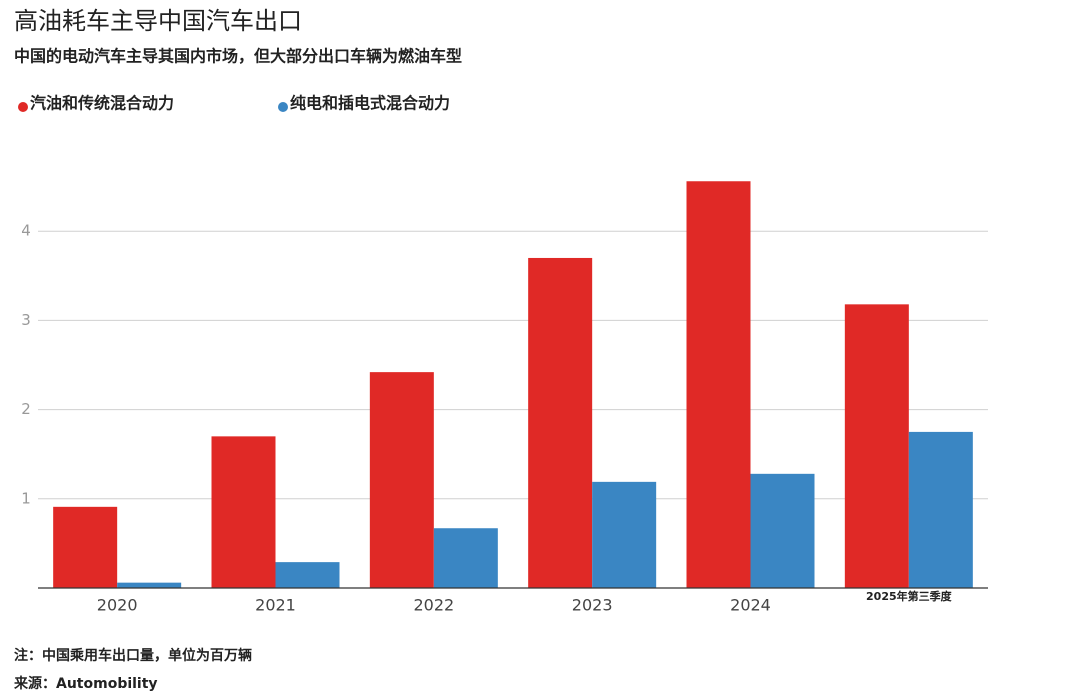 This screenshot has width=1080, height=699. I want to click on y-tick-label: 3, so click(26, 320).